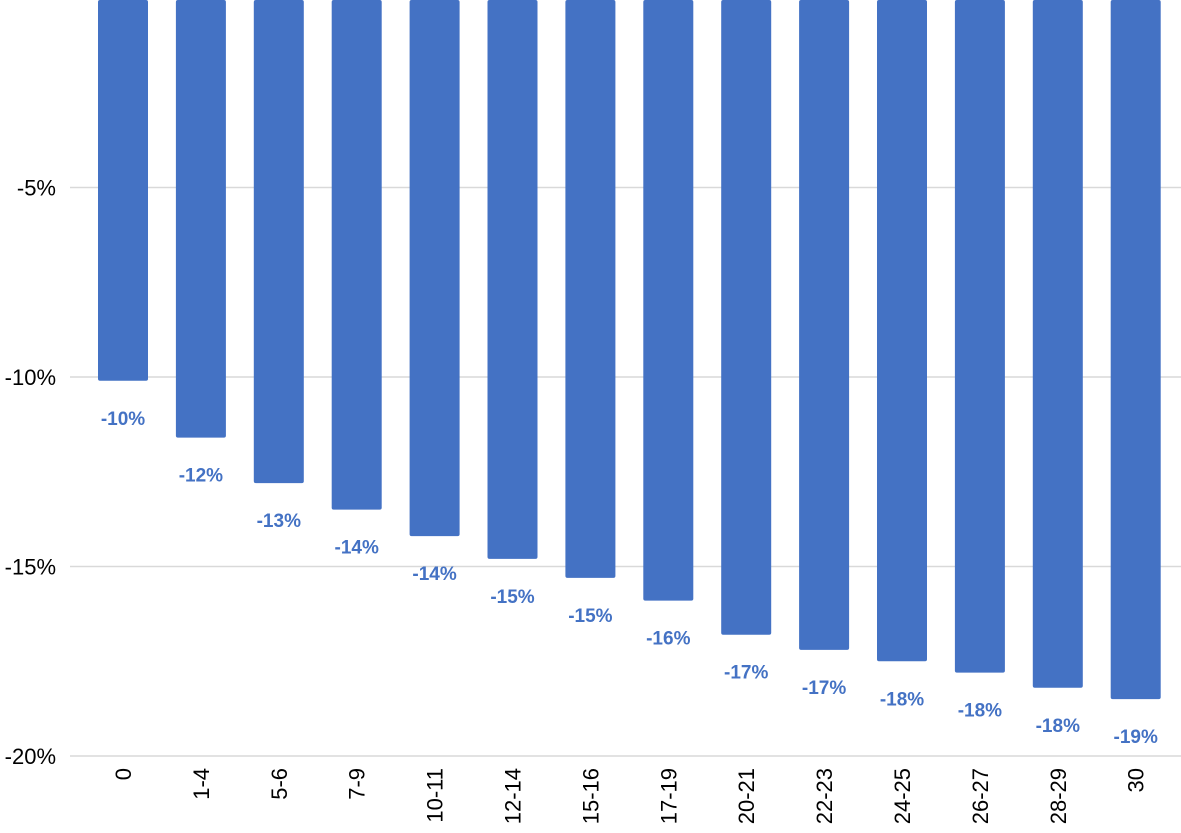 Image resolution: width=1181 pixels, height=833 pixels. I want to click on x-category-label: 1-4, so click(201, 784).